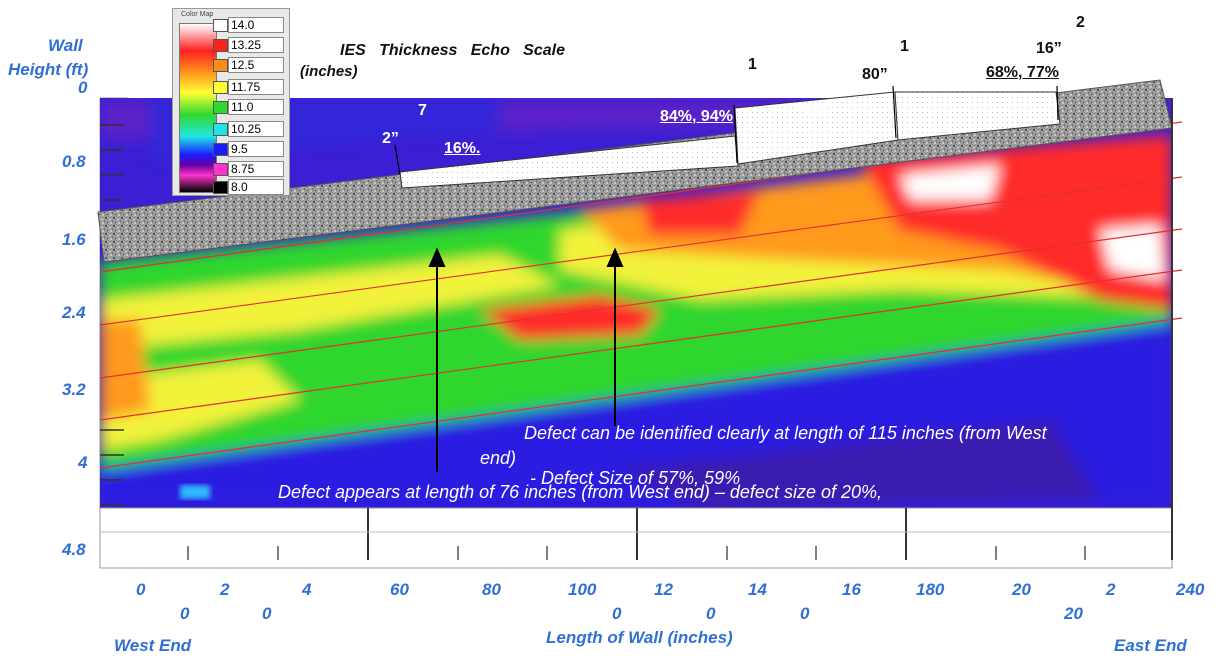 This screenshot has height=658, width=1218. I want to click on legend-title: Color Map, so click(197, 14).